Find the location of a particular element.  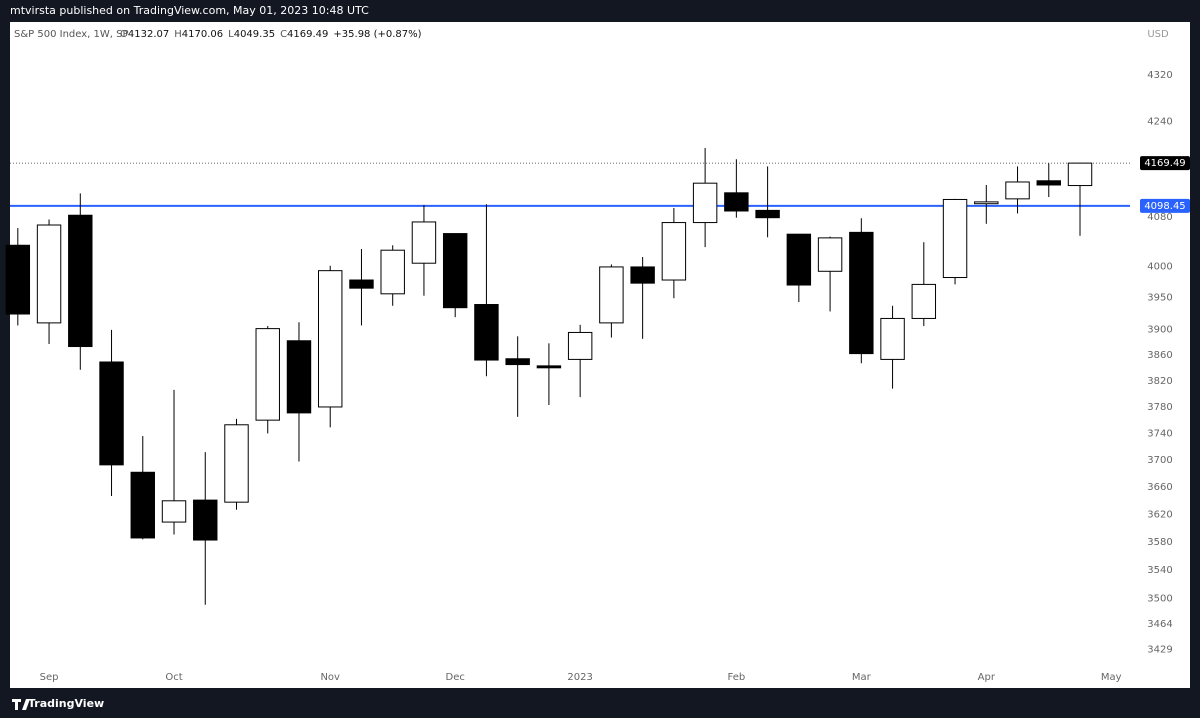

x-tick-label: Mar is located at coordinates (862, 677).